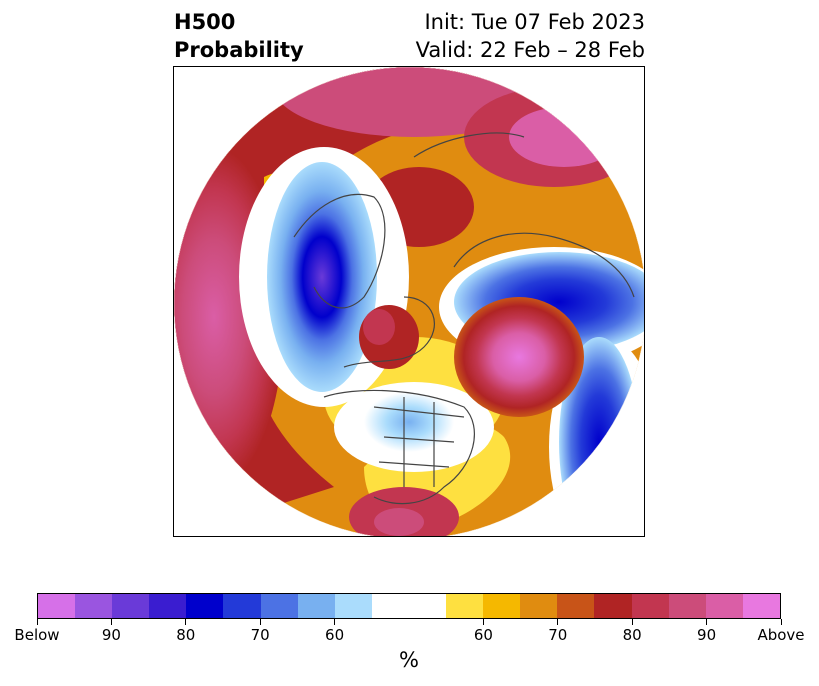 The width and height of the screenshot is (819, 686). I want to click on title-quantity: Probability, so click(239, 50).